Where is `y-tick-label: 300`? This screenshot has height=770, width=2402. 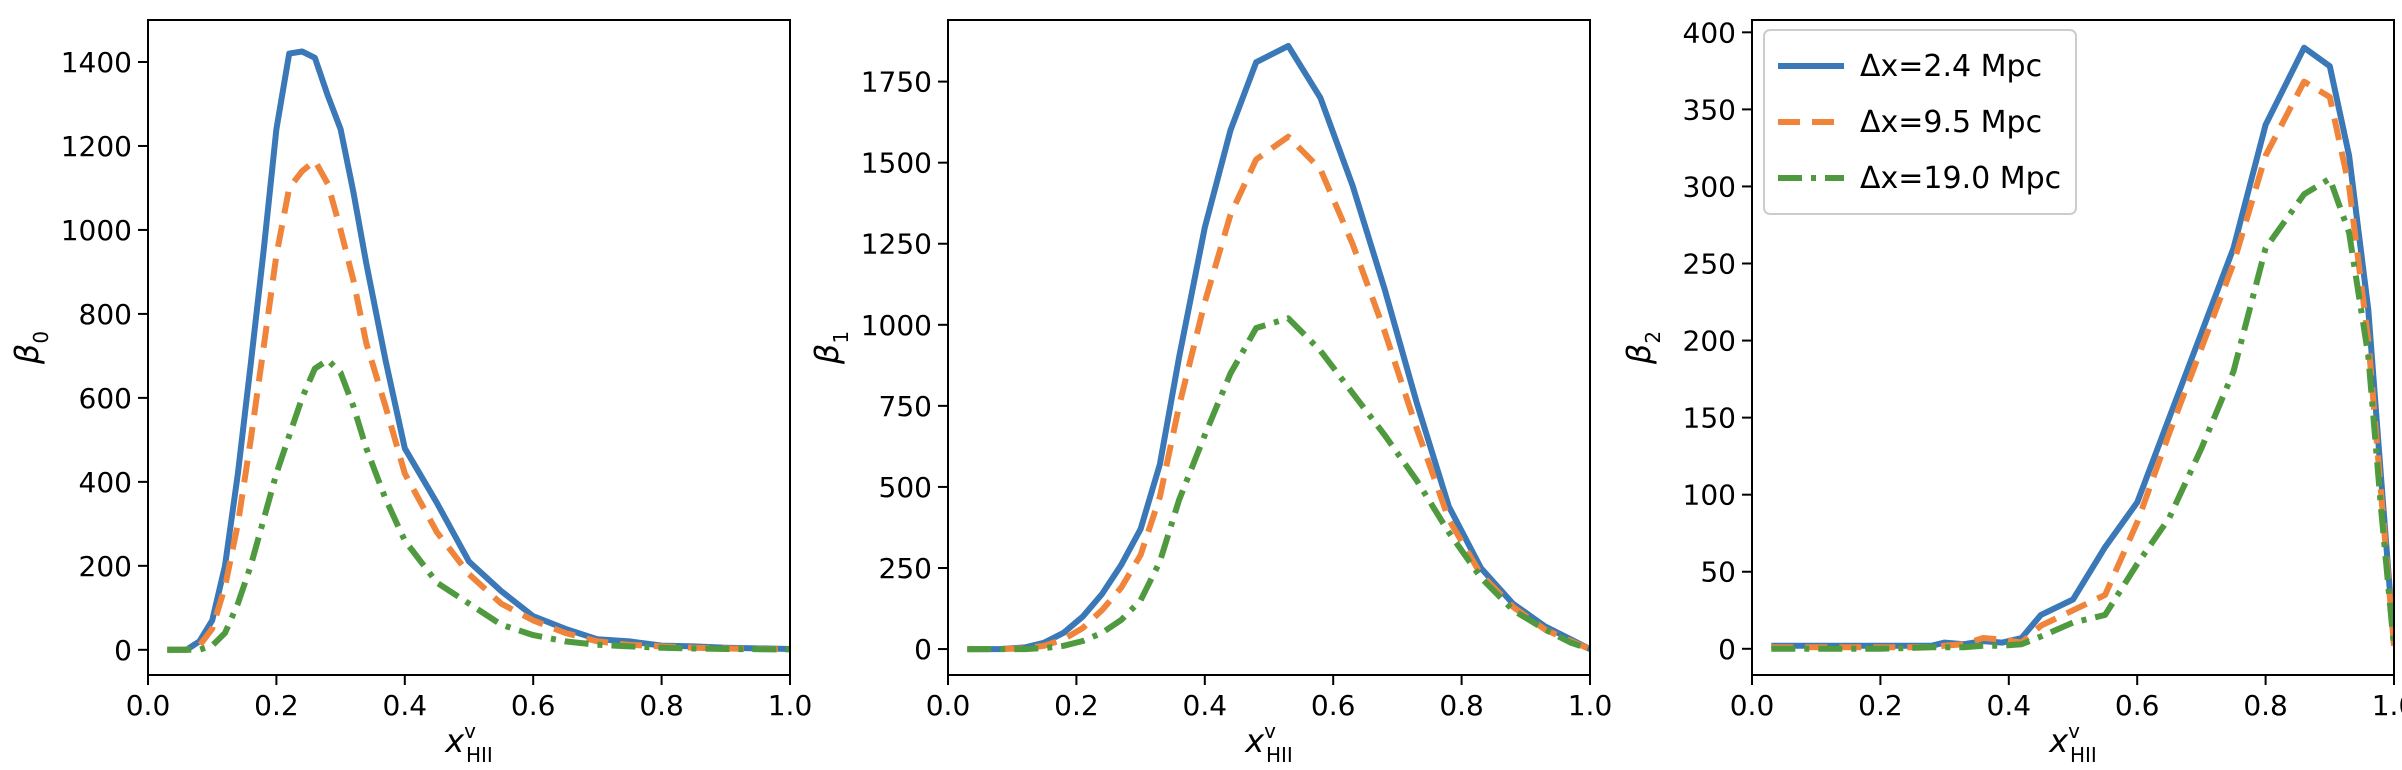 y-tick-label: 300 is located at coordinates (1709, 186).